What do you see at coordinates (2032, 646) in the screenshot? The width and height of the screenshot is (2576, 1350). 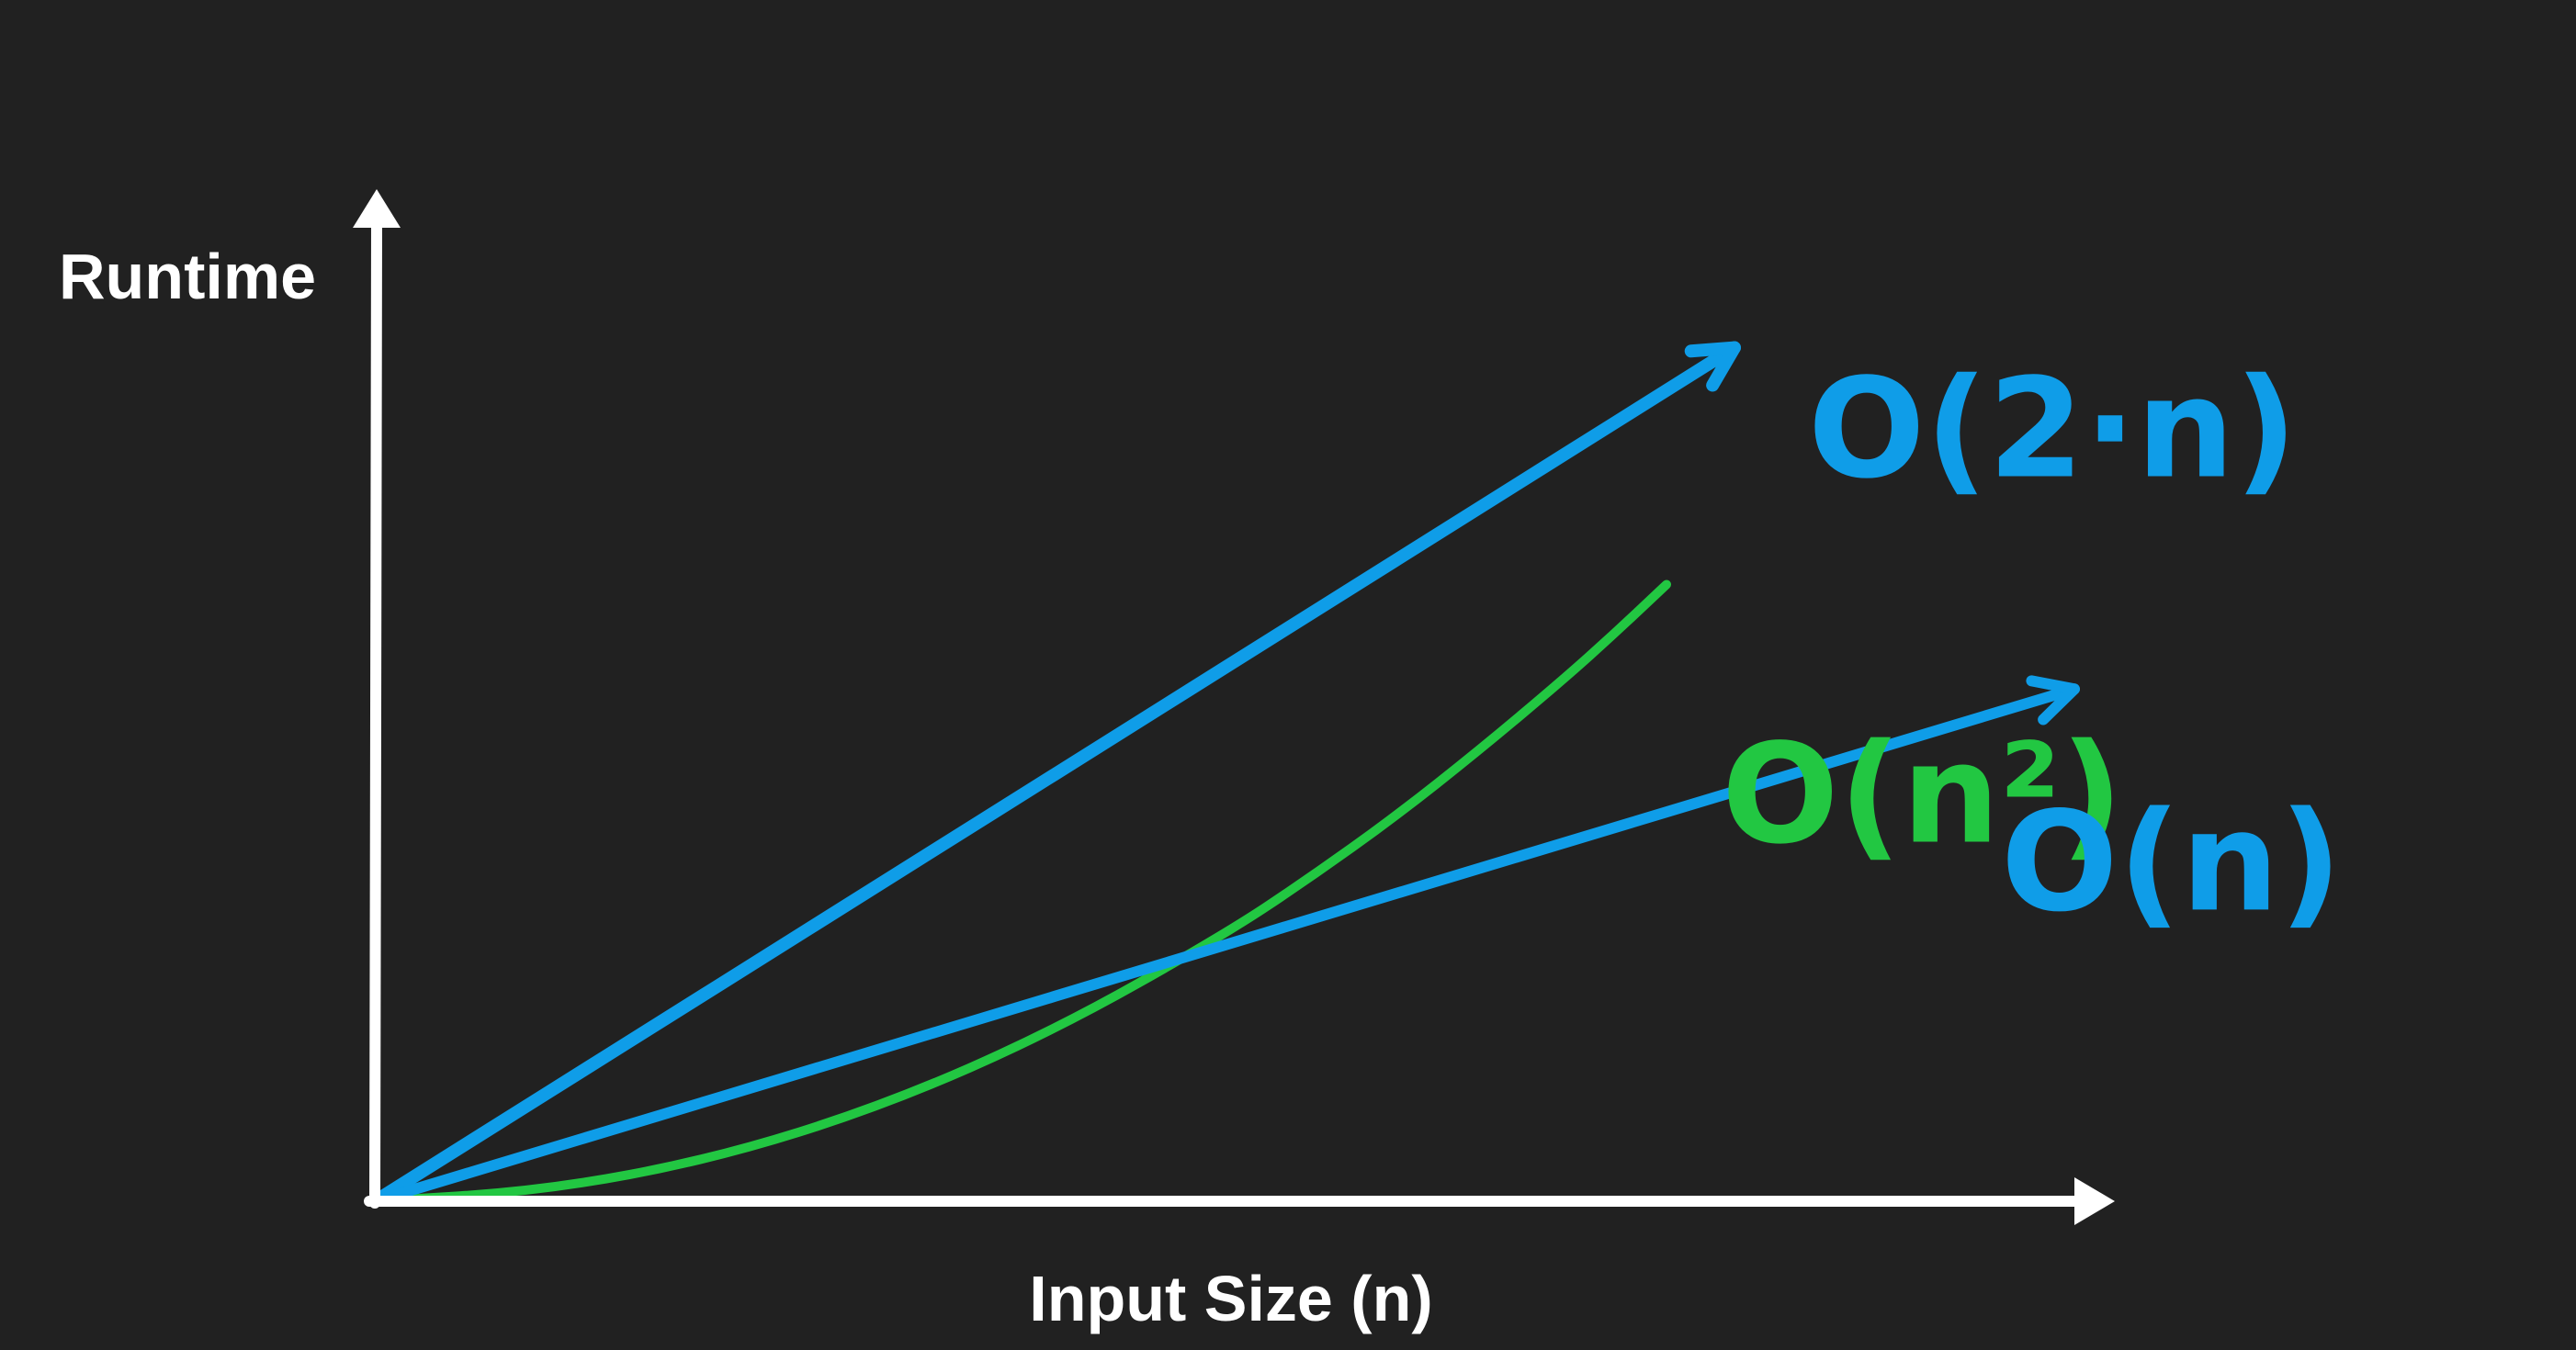 I see `label-layer: O(n²) O(2·n) O(n)` at bounding box center [2032, 646].